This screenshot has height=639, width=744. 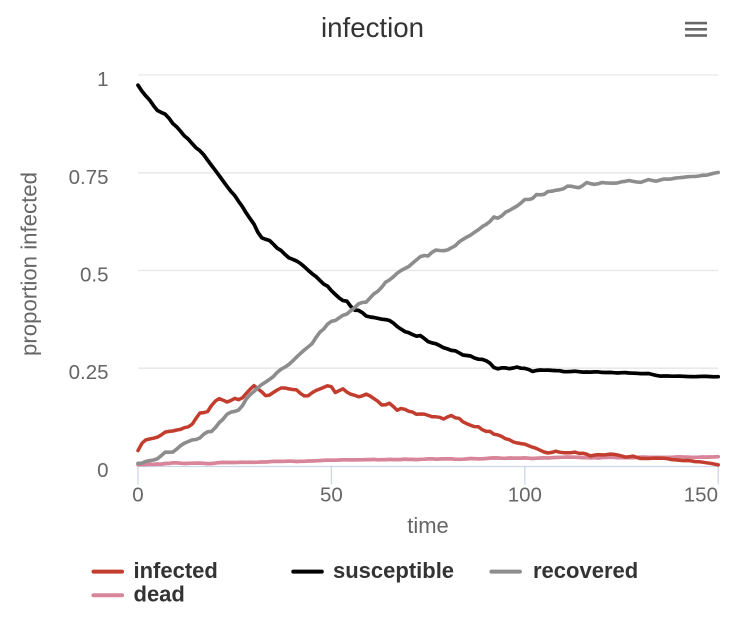 I want to click on svg-text: susceptible, so click(x=393, y=570).